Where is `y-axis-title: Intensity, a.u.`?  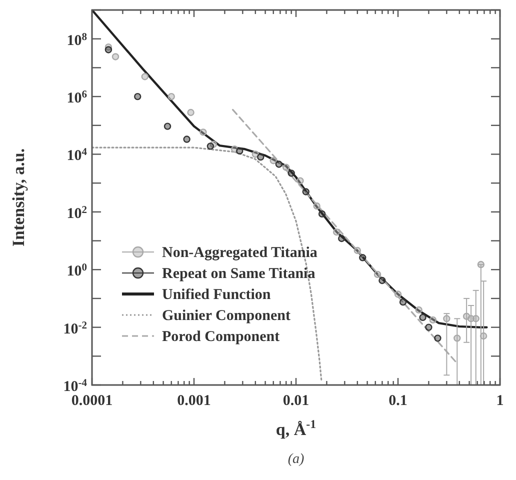
y-axis-title: Intensity, a.u. is located at coordinates (18, 197).